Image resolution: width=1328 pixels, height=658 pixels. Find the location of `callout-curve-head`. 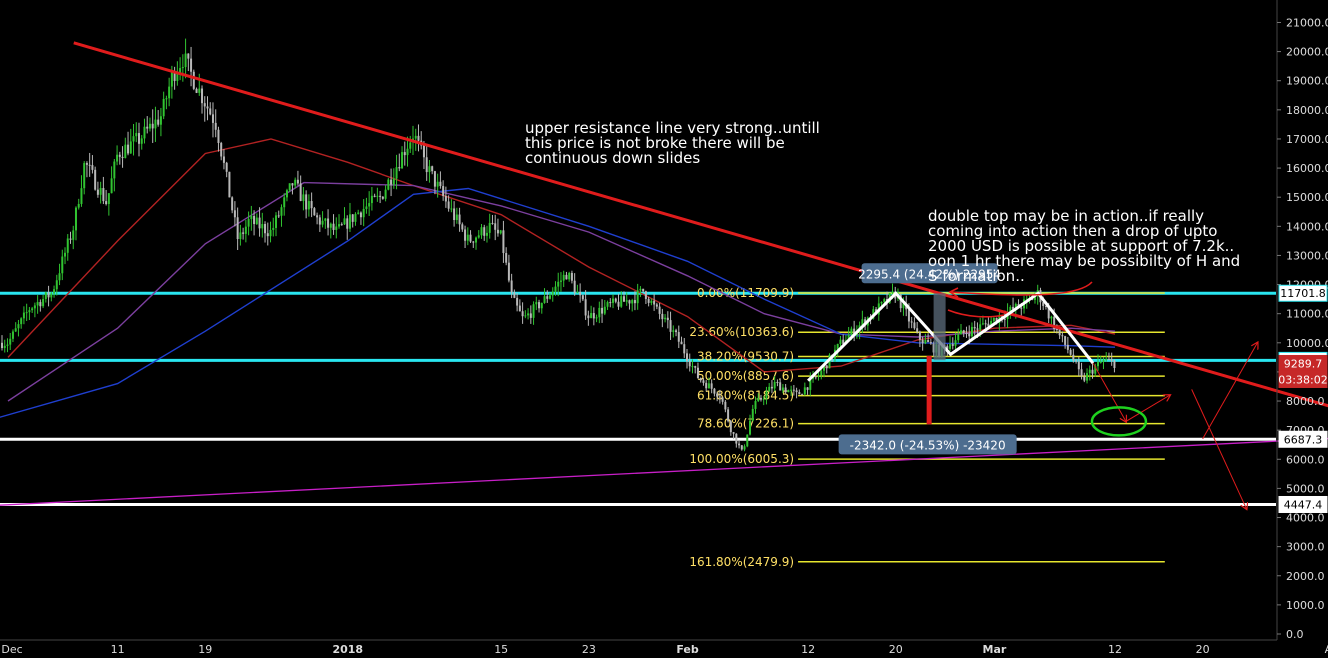

callout-curve-head is located at coordinates (953, 292).